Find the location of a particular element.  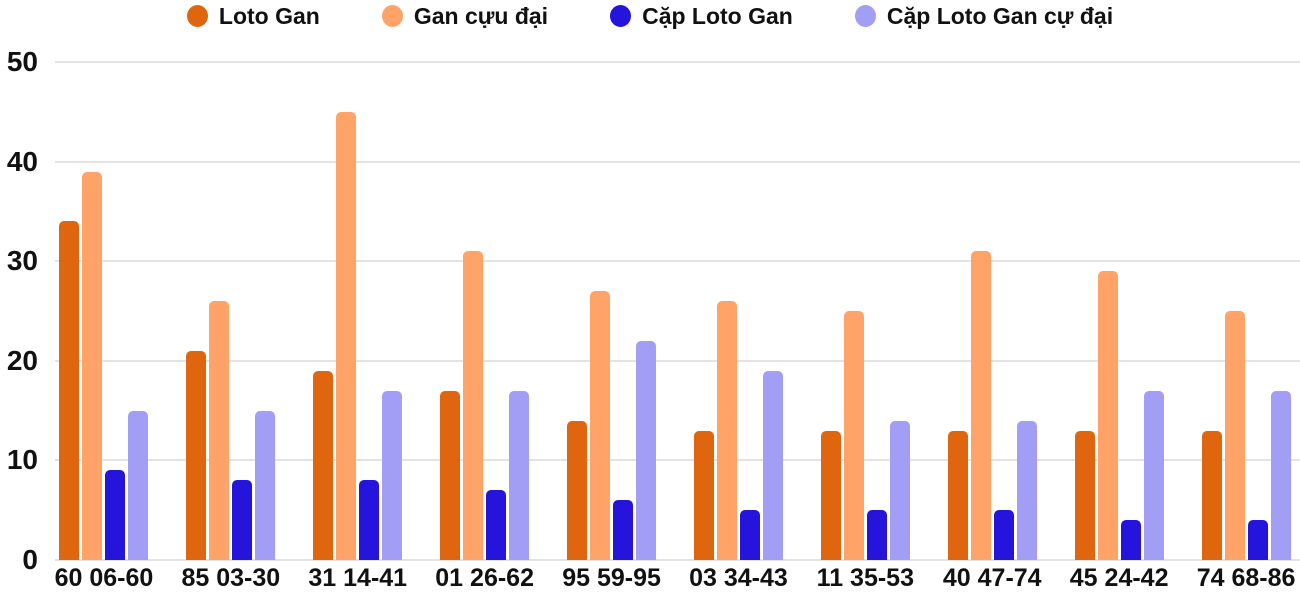

legend-item-cap-loto-gan-cu-ai: Cặp Loto Gan cự đại is located at coordinates (984, 15).